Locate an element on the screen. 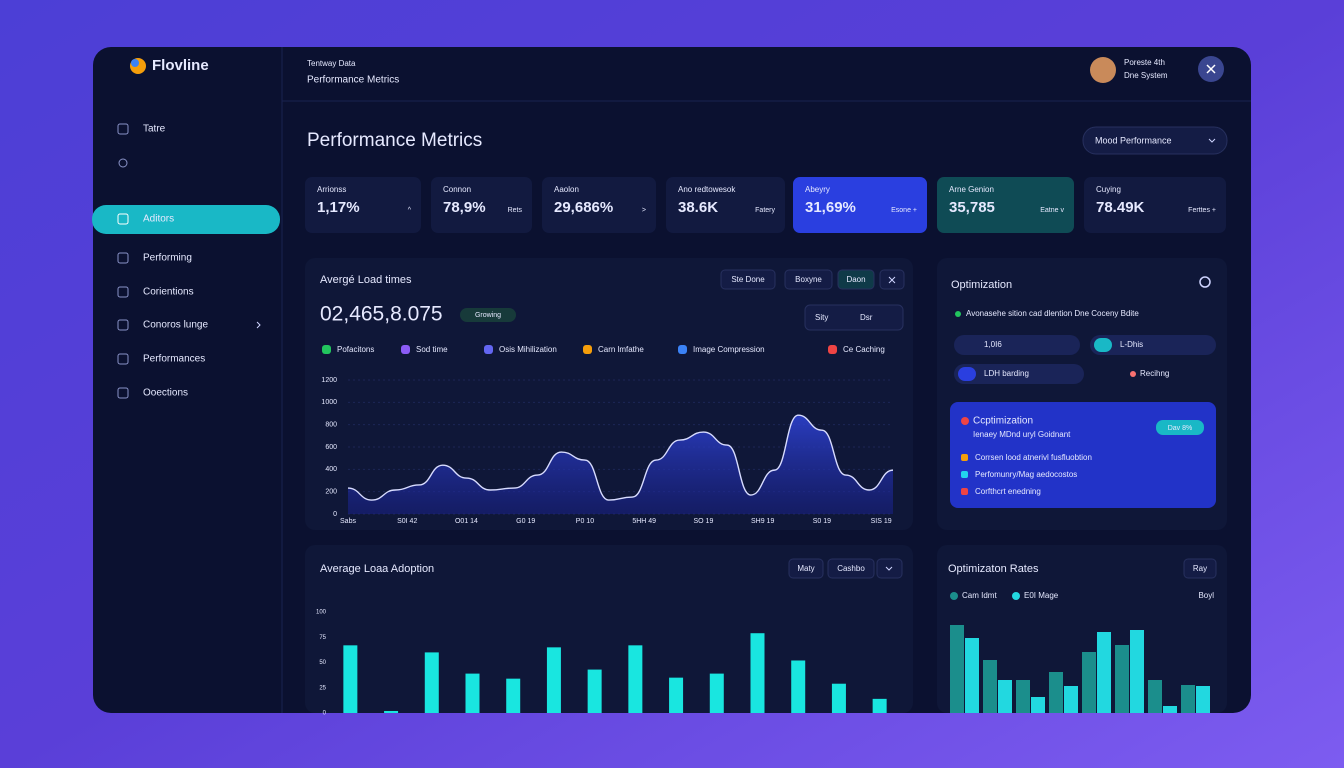  y-tick-label: 100 is located at coordinates (321, 613).